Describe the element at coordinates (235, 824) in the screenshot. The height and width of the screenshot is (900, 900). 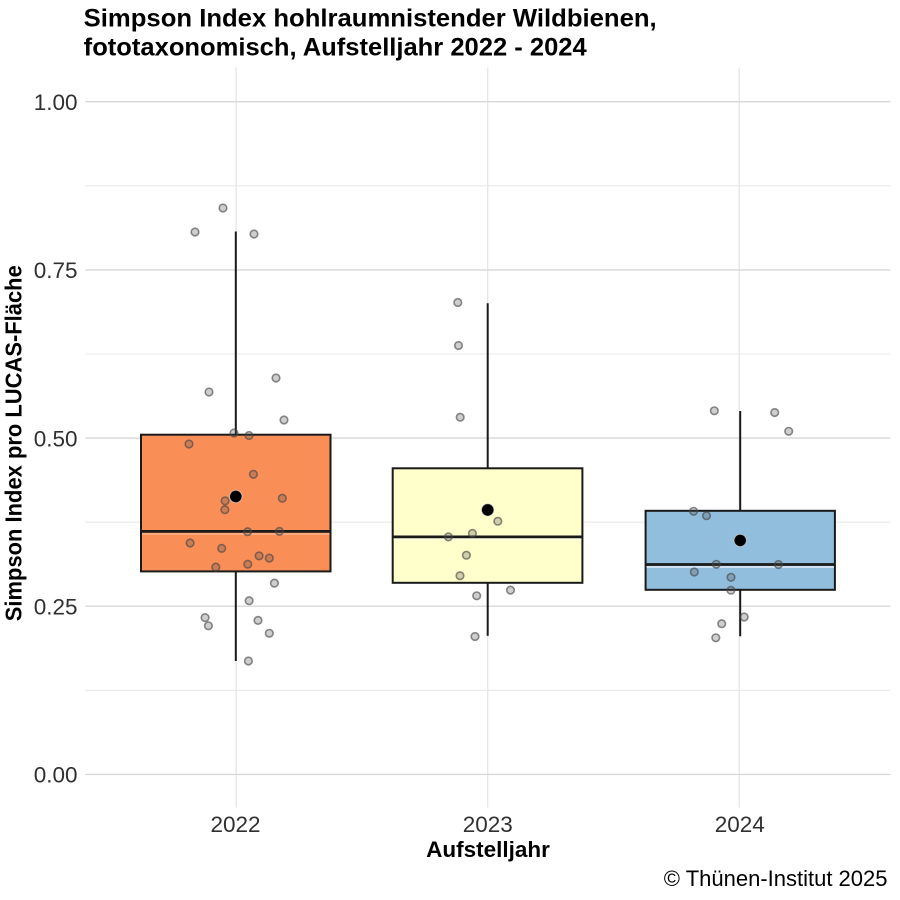
I see `svg-text: 2022` at that location.